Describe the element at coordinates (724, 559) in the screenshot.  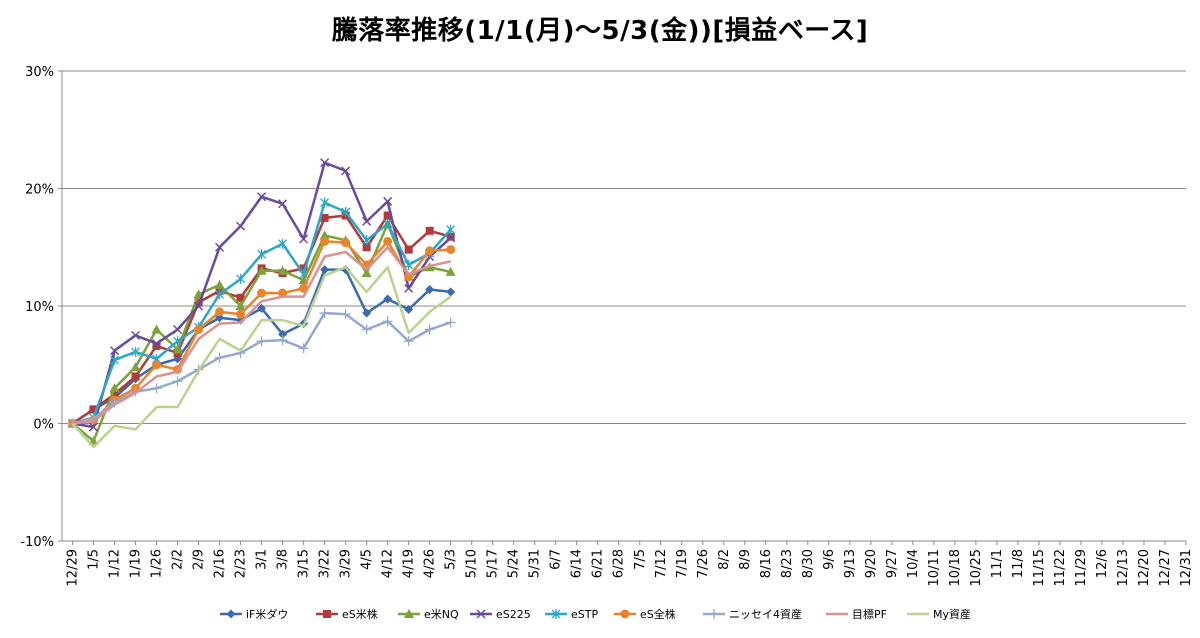
I see `x-tick-label: 8/2` at that location.